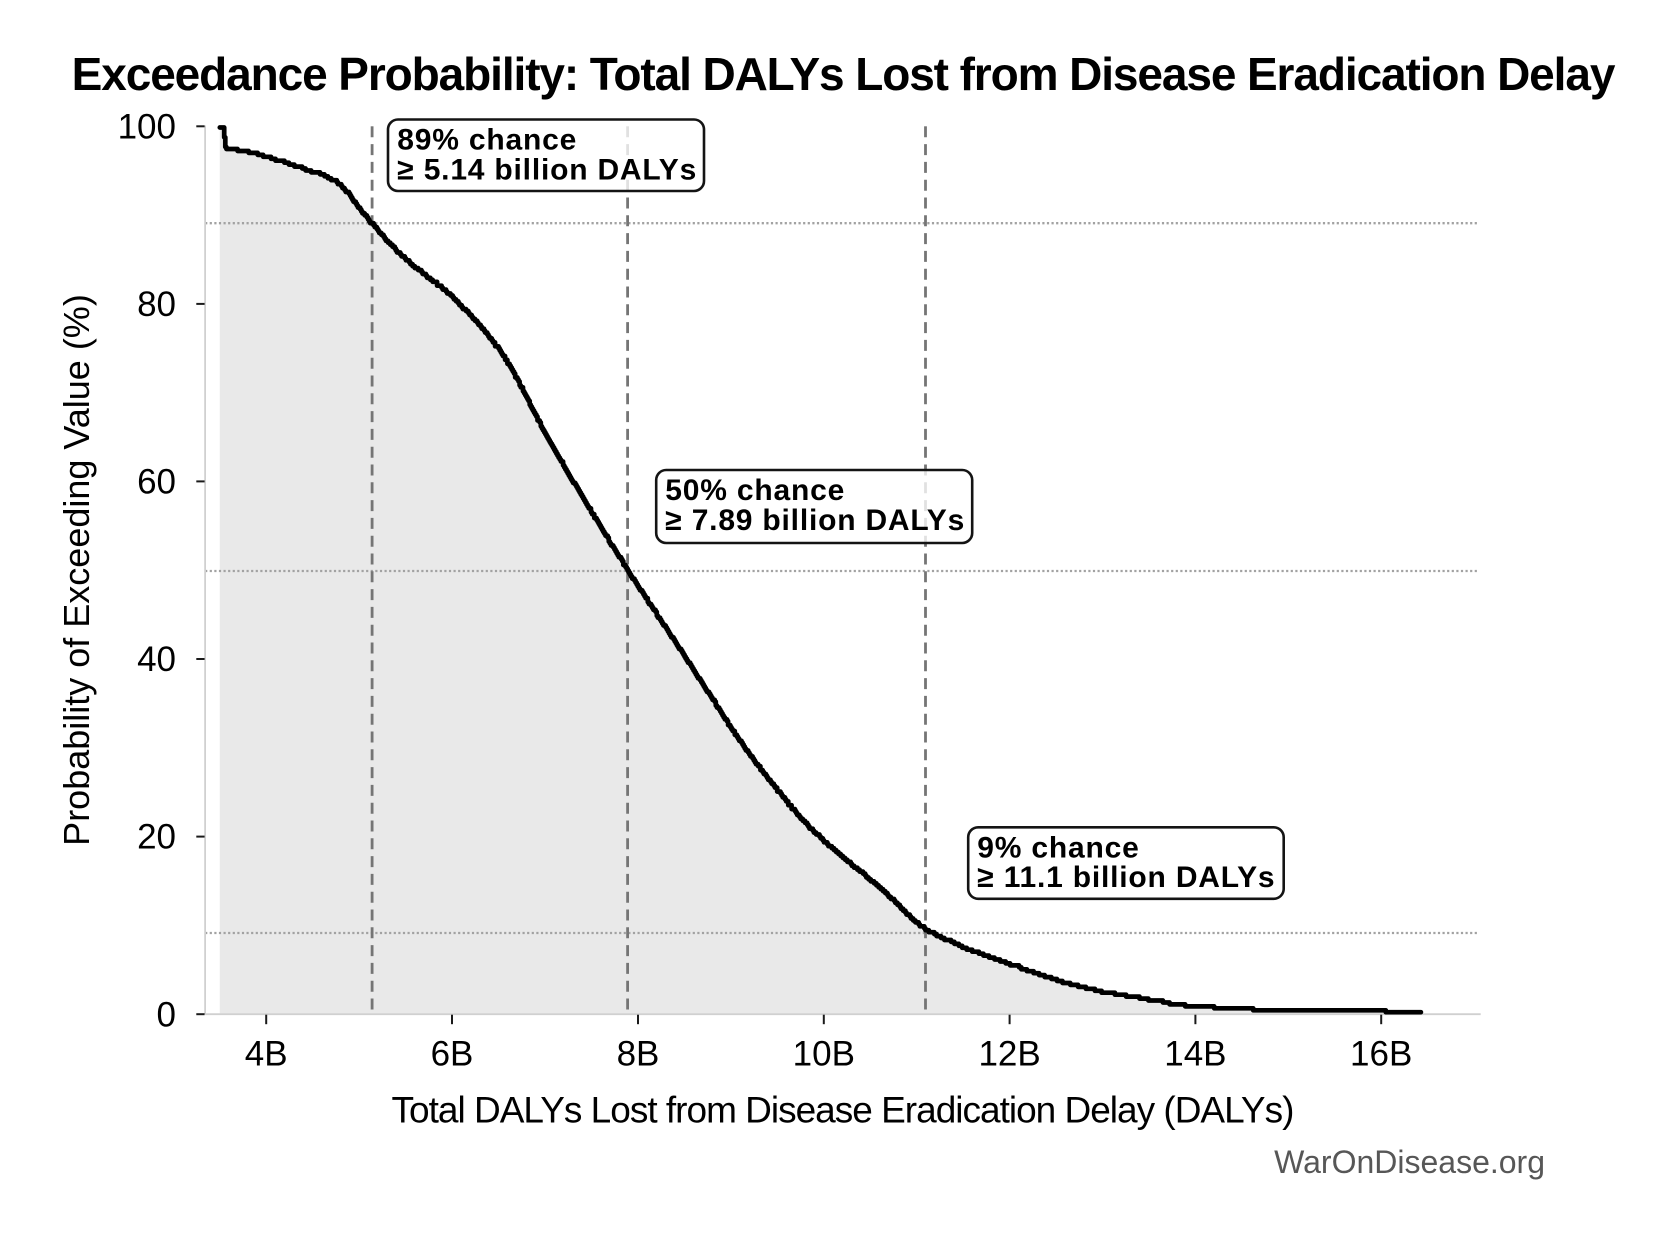  What do you see at coordinates (638, 1053) in the screenshot?
I see `svg-text: 8B` at bounding box center [638, 1053].